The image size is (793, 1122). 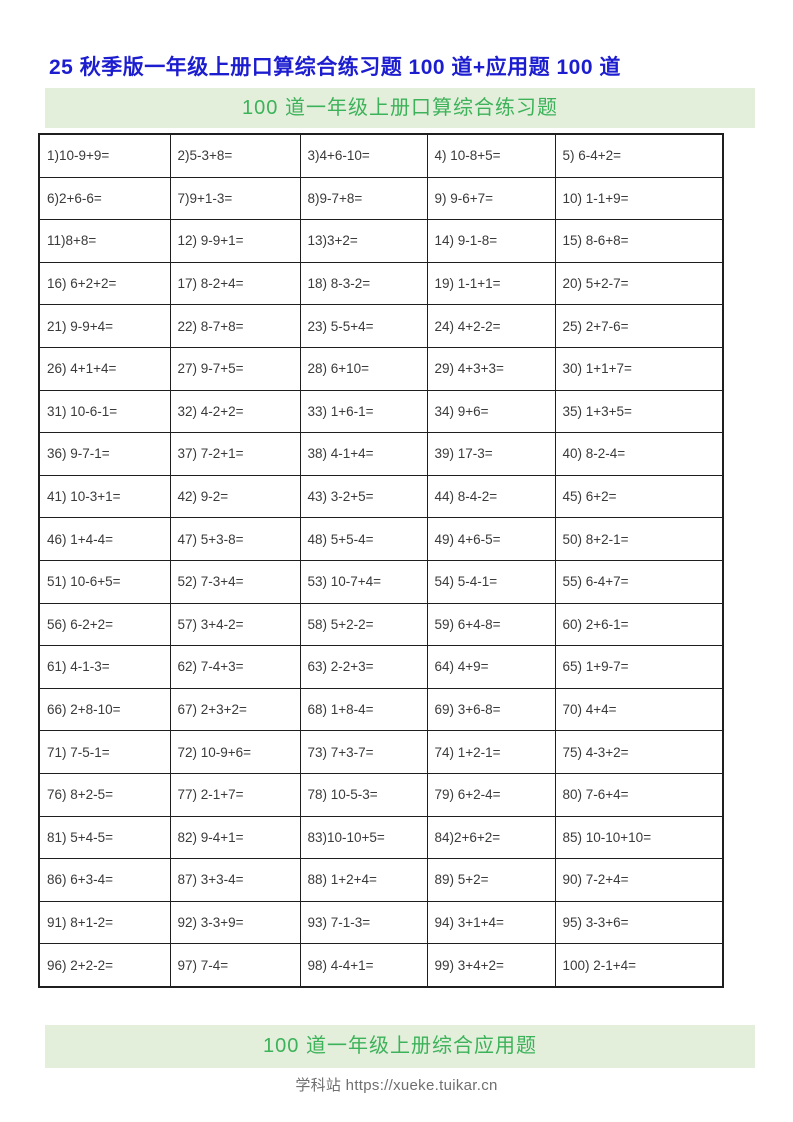 I want to click on problem-cell: 5) 6-4+2=, so click(x=639, y=155).